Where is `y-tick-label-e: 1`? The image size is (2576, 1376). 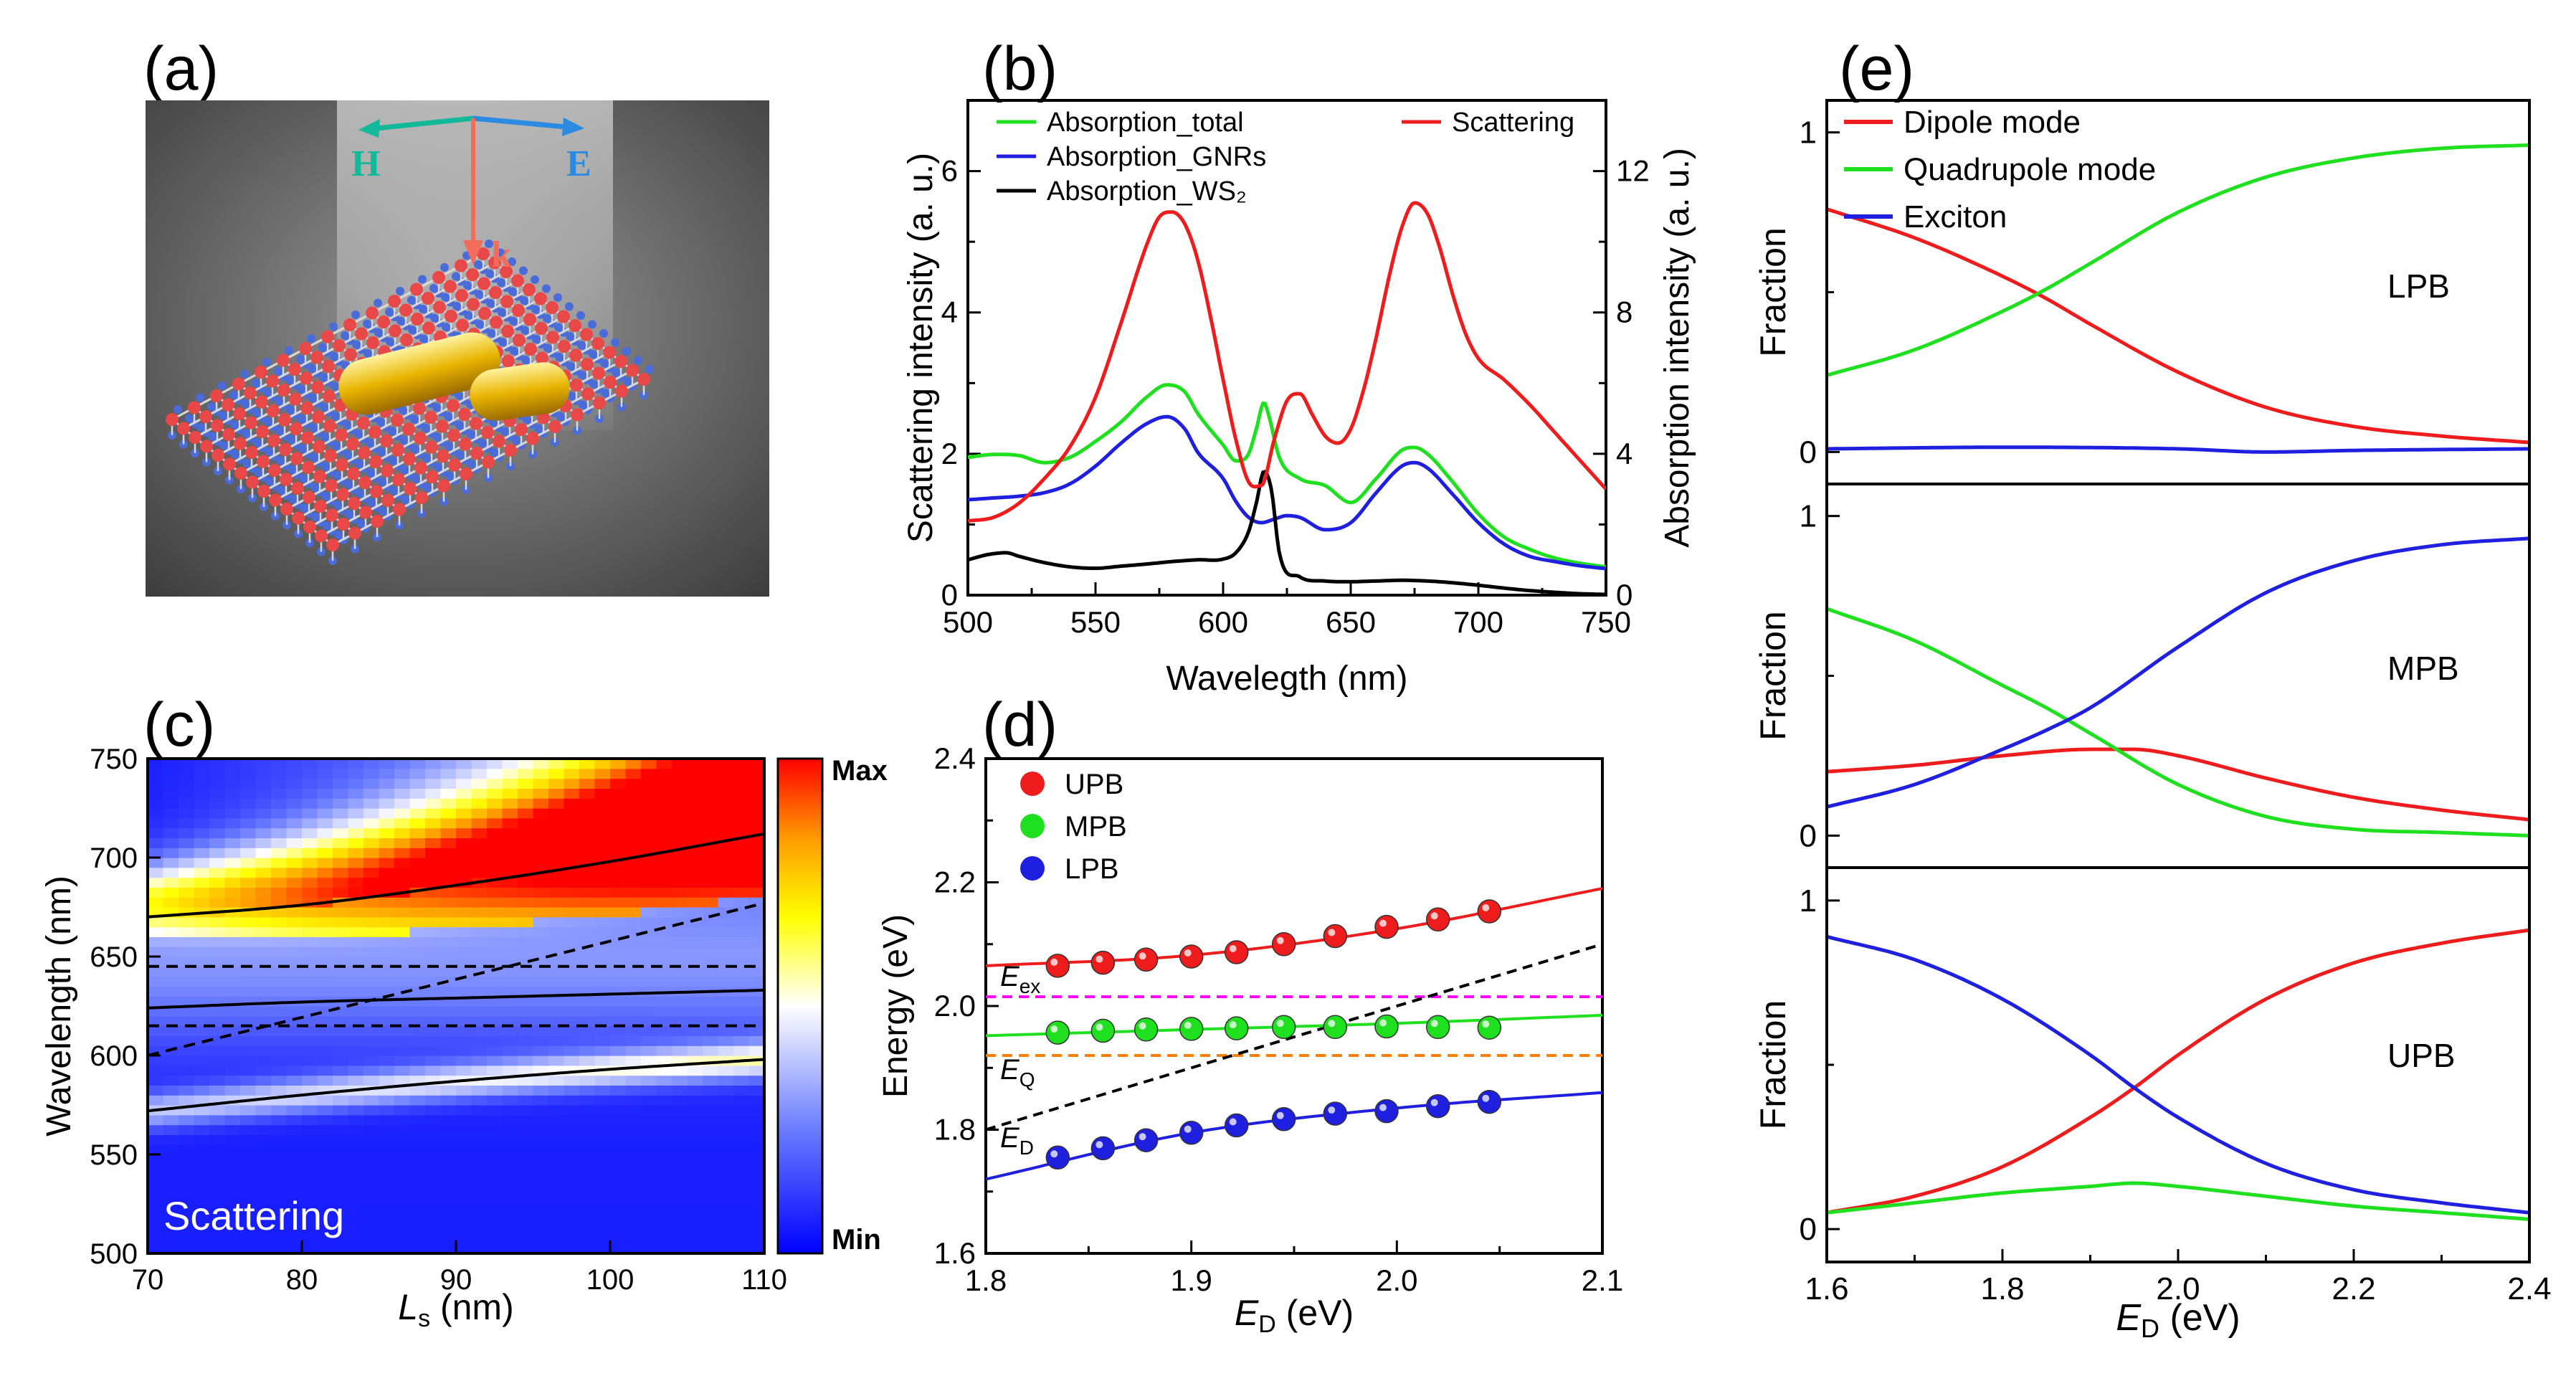
y-tick-label-e: 1 is located at coordinates (1808, 901).